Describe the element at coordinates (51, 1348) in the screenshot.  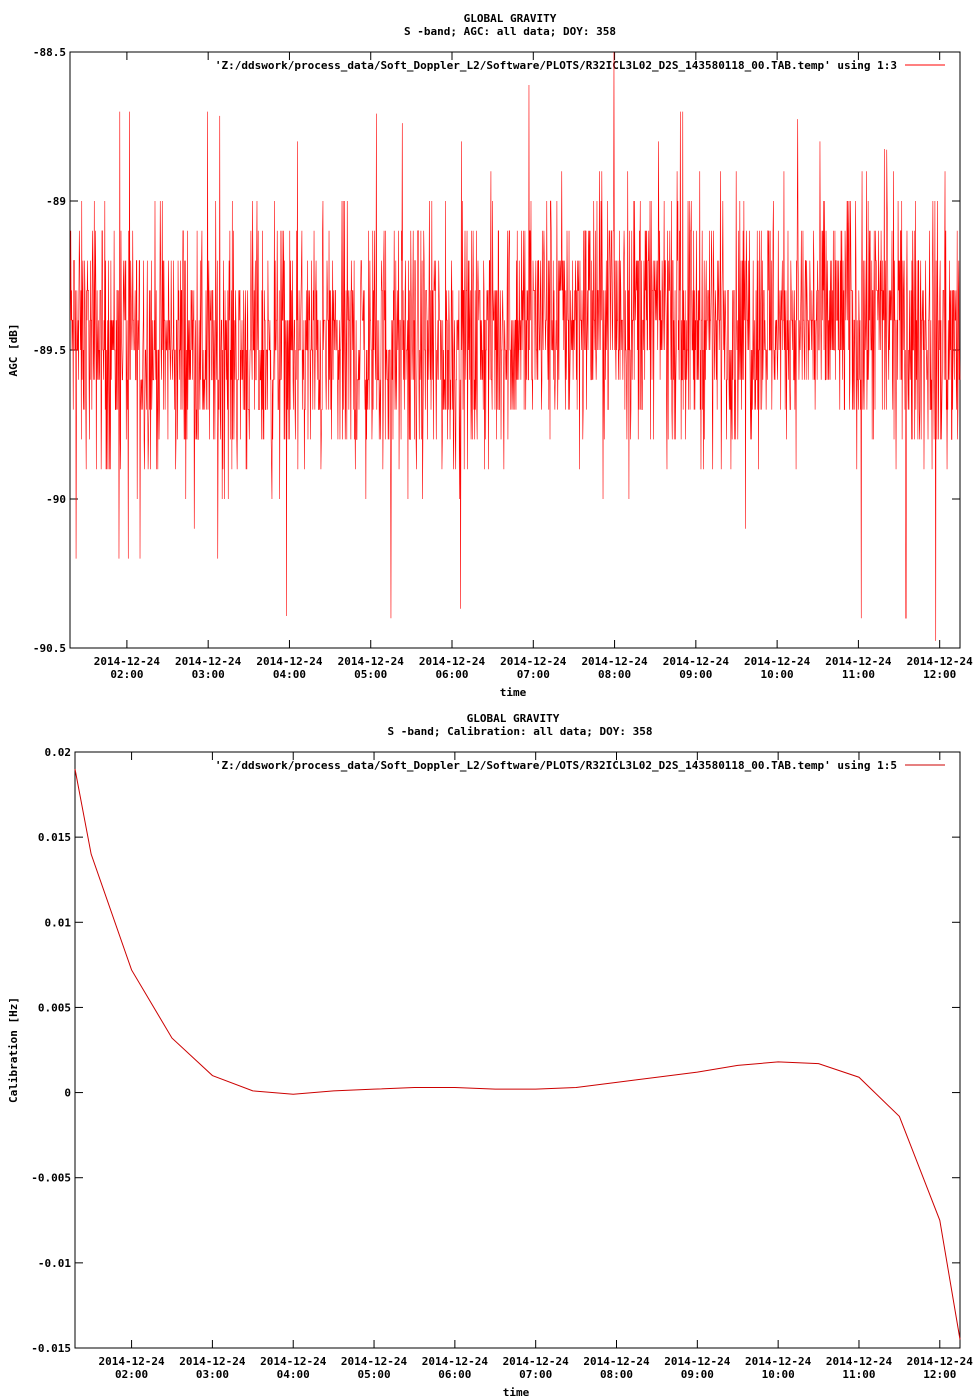
I see `y-tick-label: -0.015` at that location.